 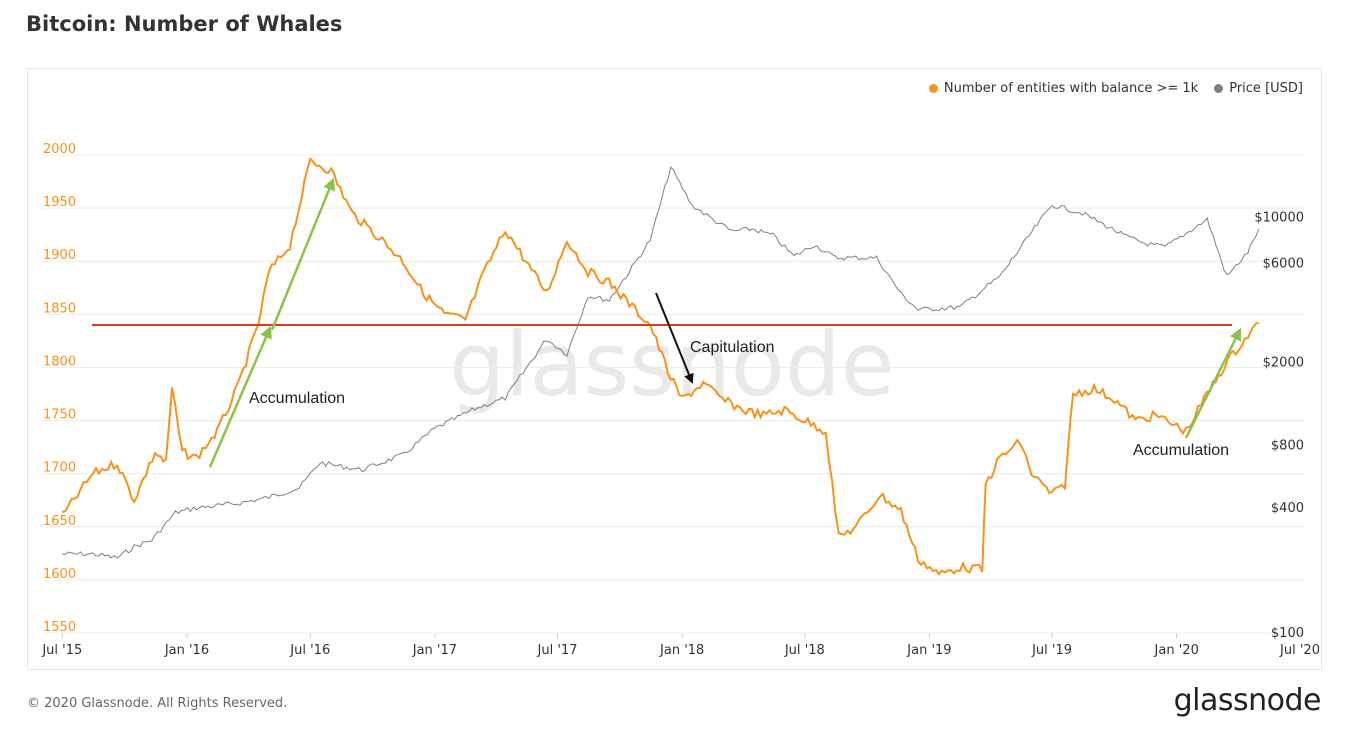 What do you see at coordinates (928, 650) in the screenshot?
I see `x-tick-label: Jan '19` at bounding box center [928, 650].